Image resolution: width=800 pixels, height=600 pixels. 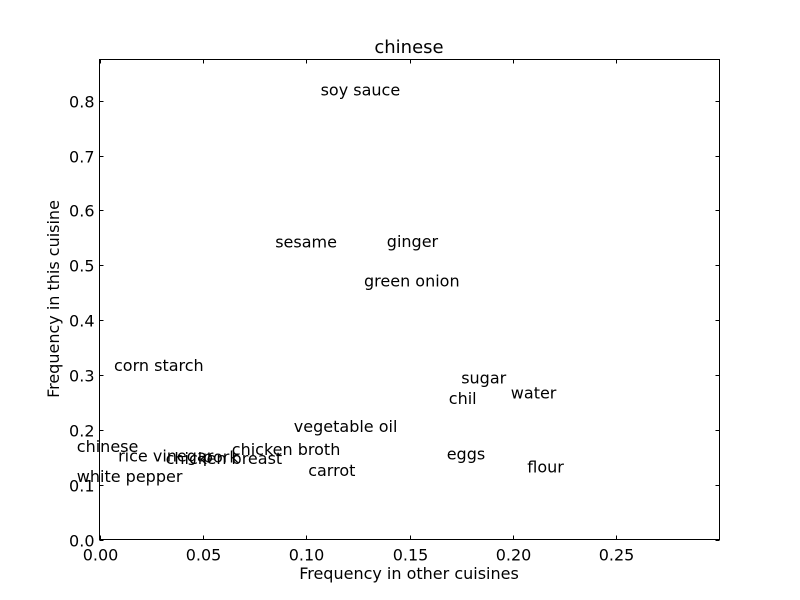 I want to click on point-label: rice vinegar, so click(x=166, y=456).